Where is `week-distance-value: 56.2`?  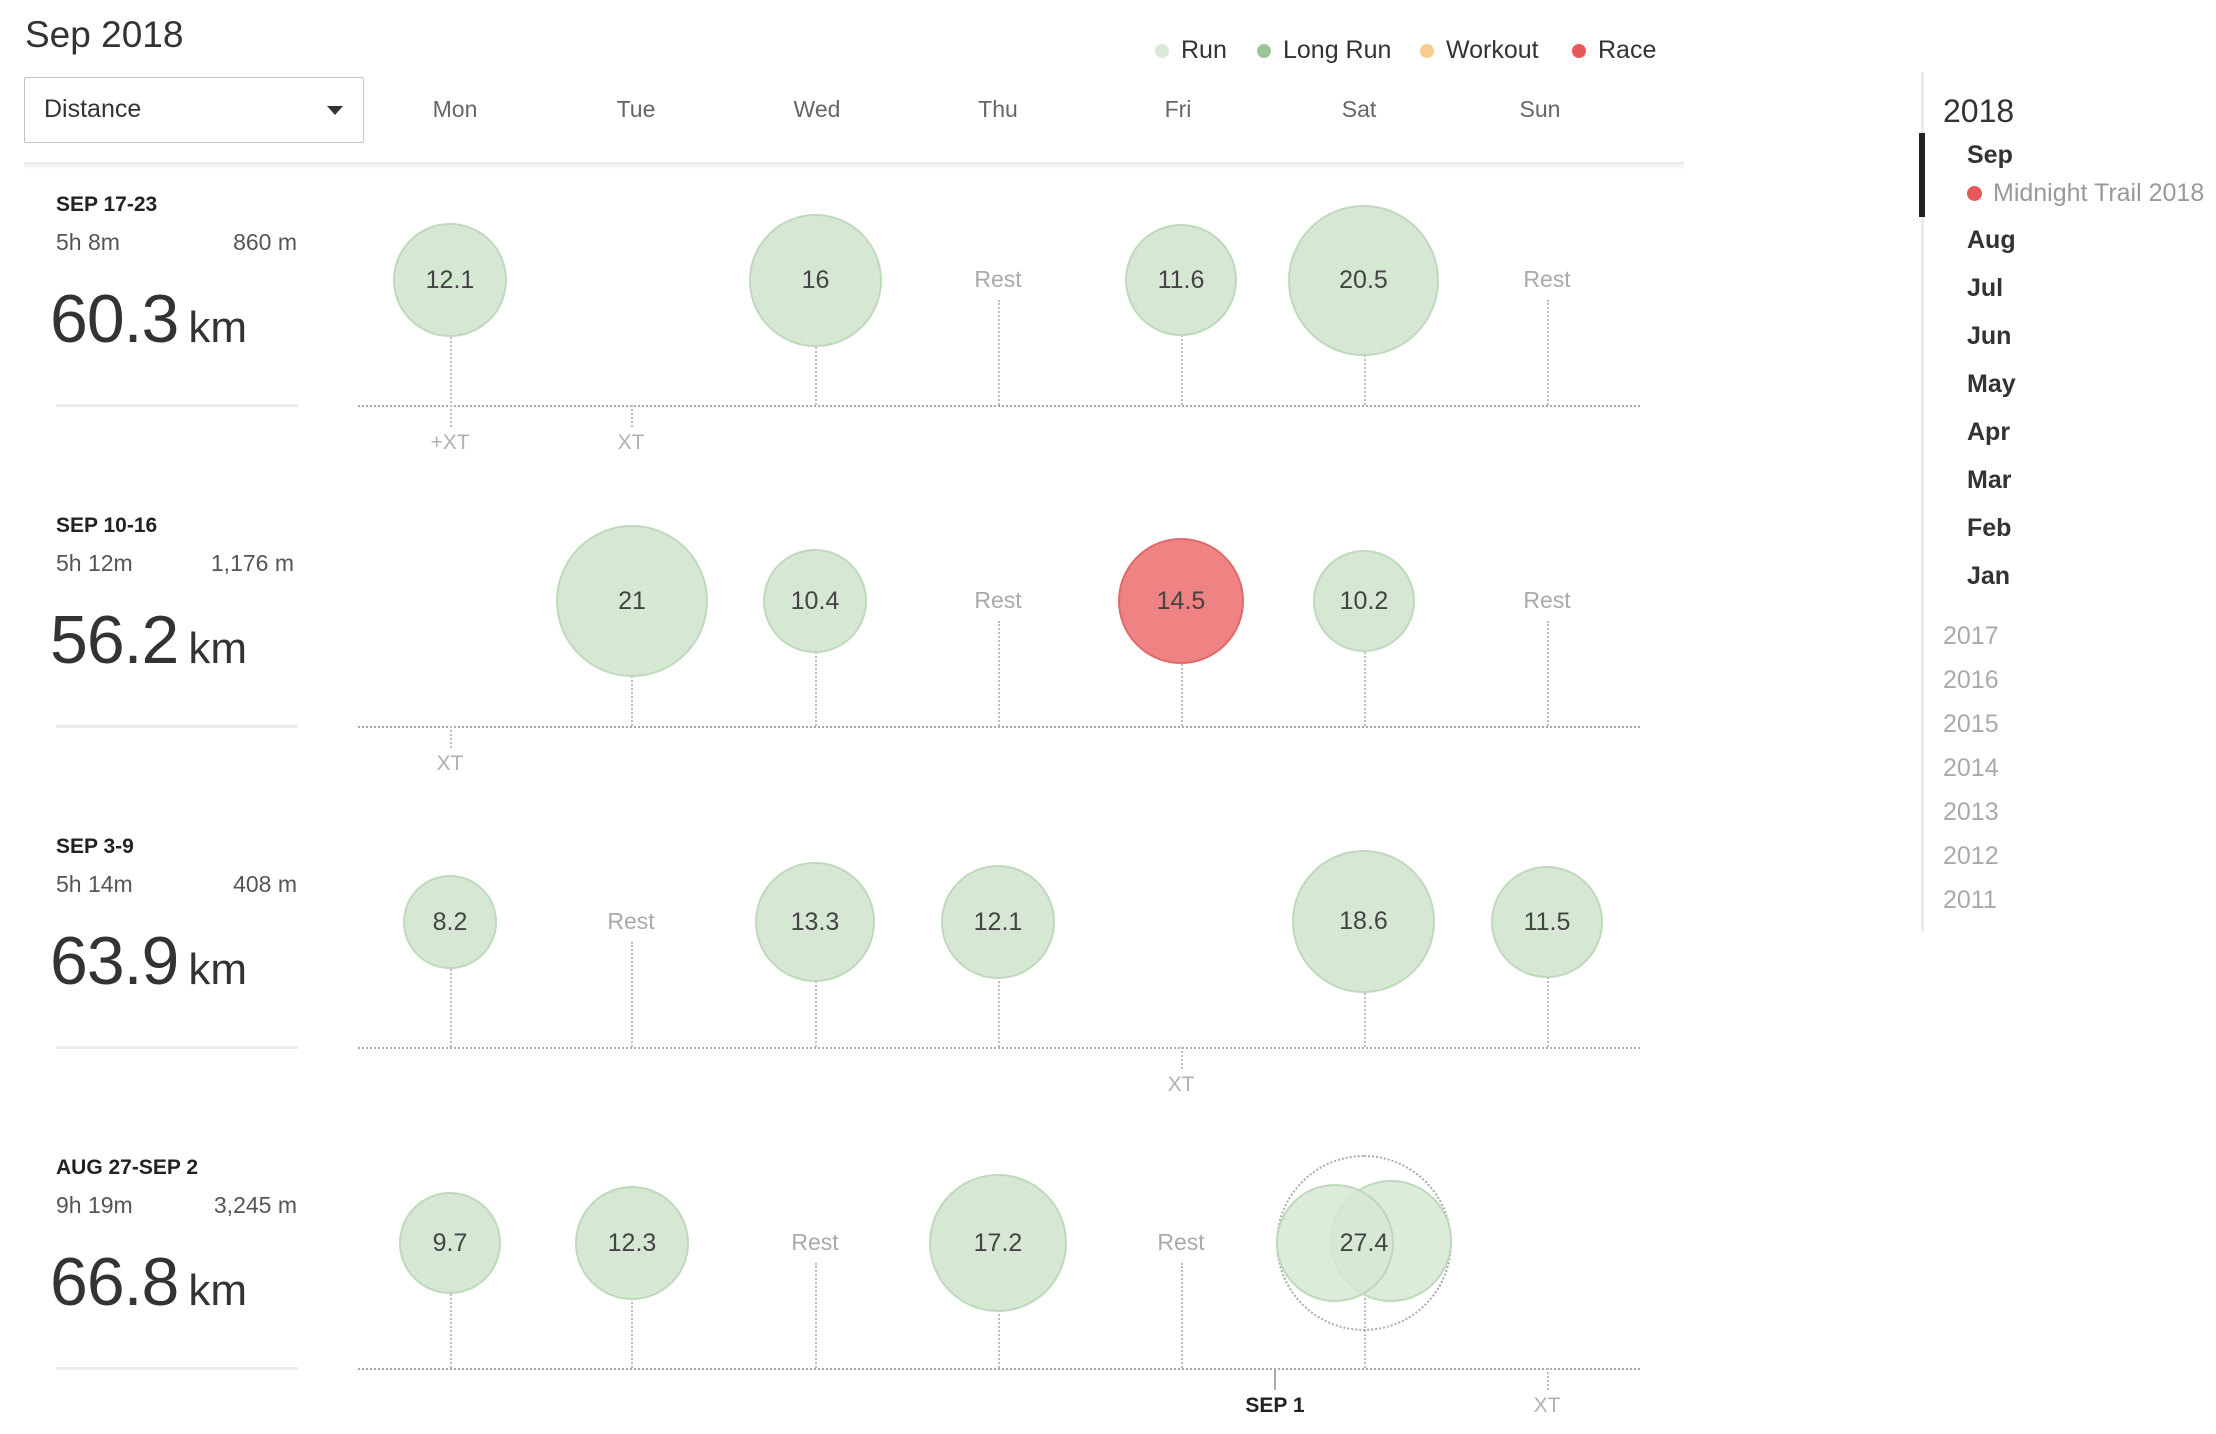
week-distance-value: 56.2 is located at coordinates (114, 640).